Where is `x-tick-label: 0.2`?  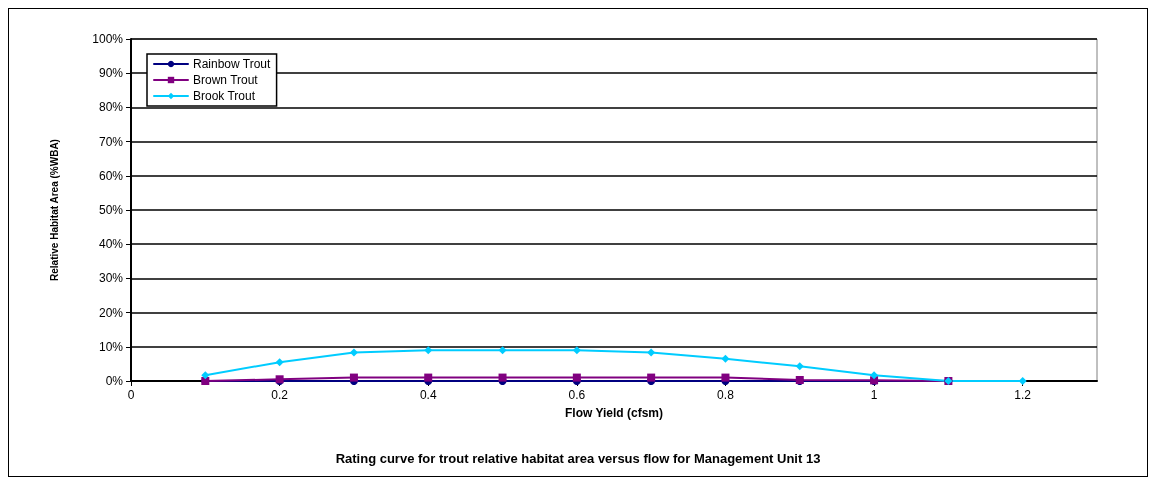 x-tick-label: 0.2 is located at coordinates (280, 395).